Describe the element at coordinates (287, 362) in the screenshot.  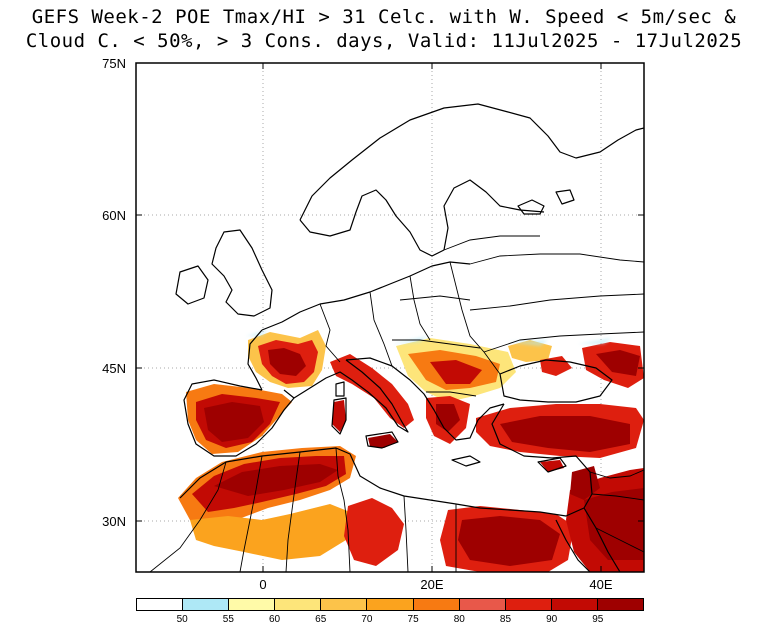
I see `shade-france-core` at that location.